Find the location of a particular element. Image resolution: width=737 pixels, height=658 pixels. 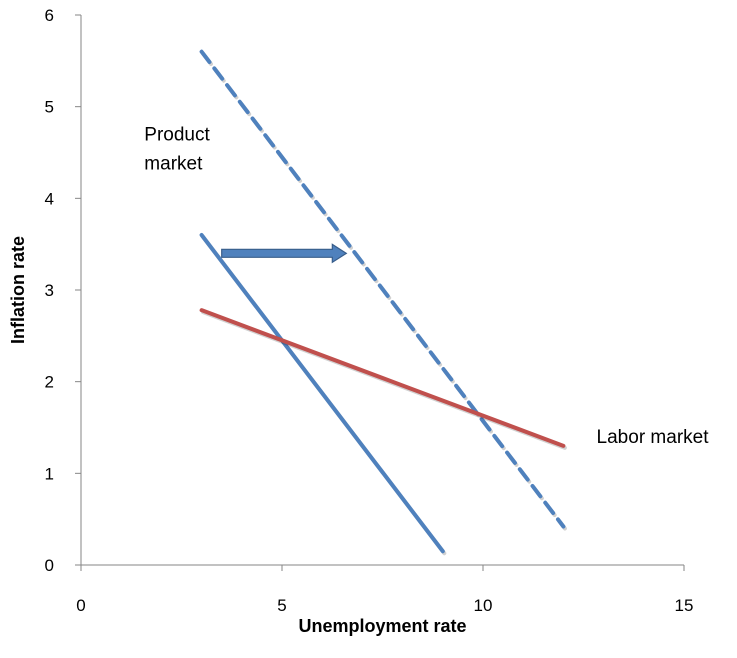

x-tick-label: 5 is located at coordinates (281, 605).